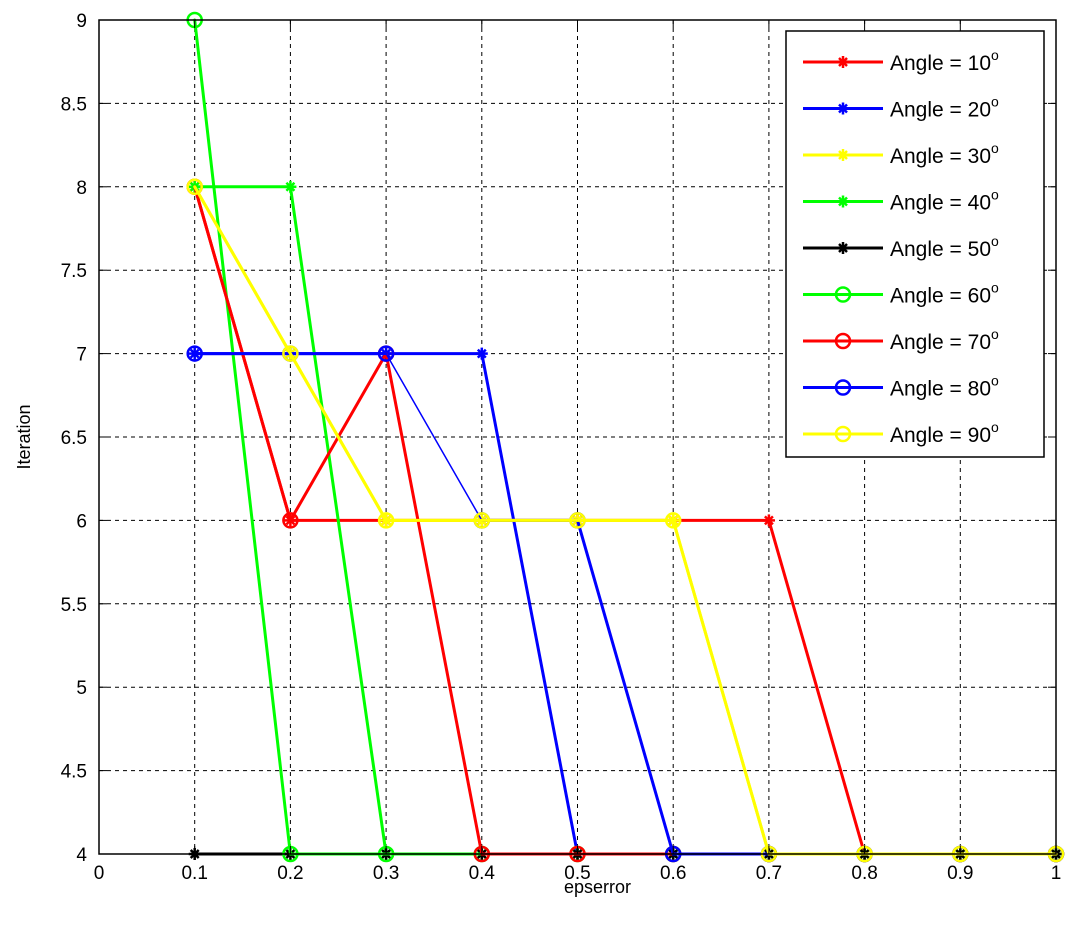 This screenshot has height=931, width=1065. What do you see at coordinates (577, 873) in the screenshot?
I see `x-tick-label: 0.5` at bounding box center [577, 873].